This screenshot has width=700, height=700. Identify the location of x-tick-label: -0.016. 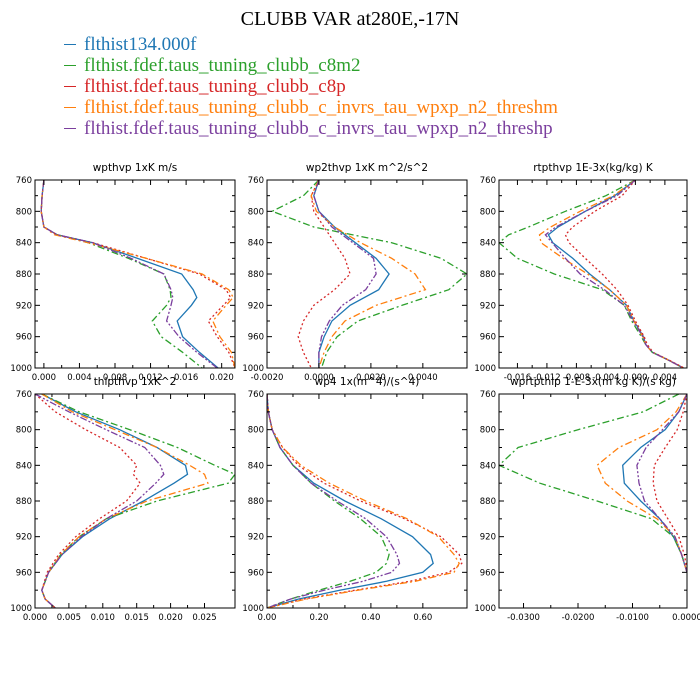
(517, 378).